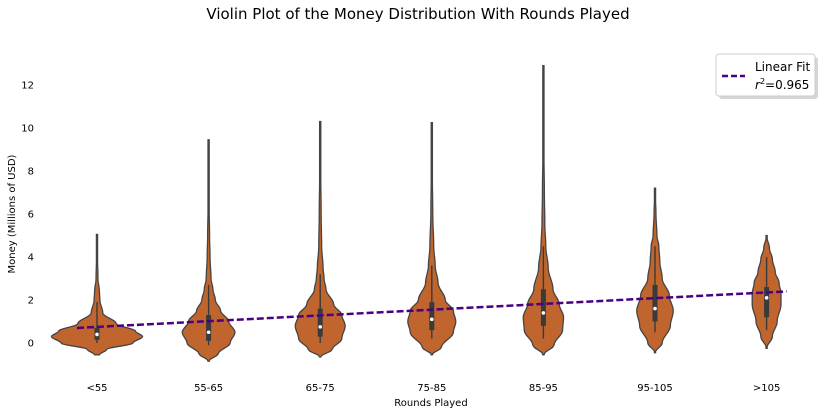 The height and width of the screenshot is (418, 829). Describe the element at coordinates (782, 67) in the screenshot. I see `legend-fit-label: Linear Fit` at that location.